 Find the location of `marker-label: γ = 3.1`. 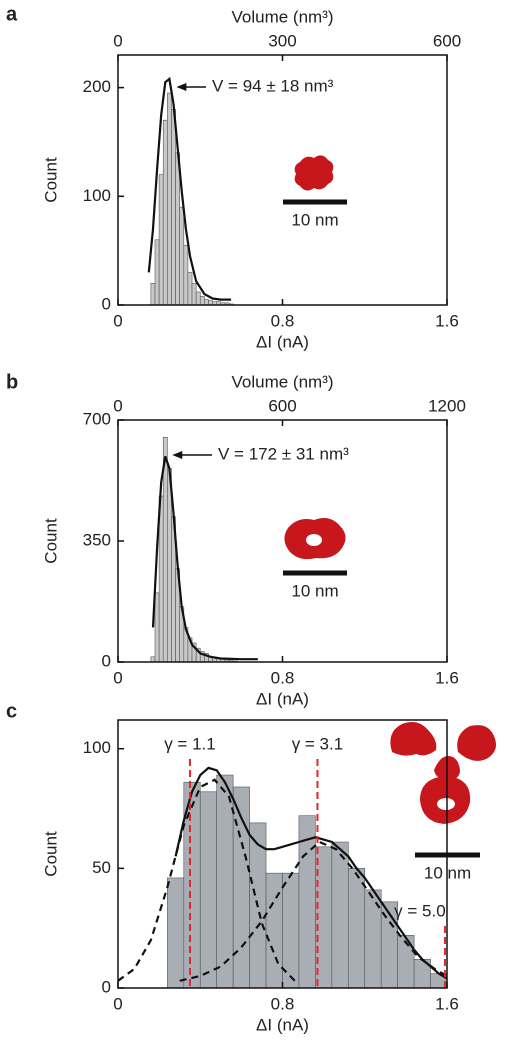

marker-label: γ = 3.1 is located at coordinates (318, 743).